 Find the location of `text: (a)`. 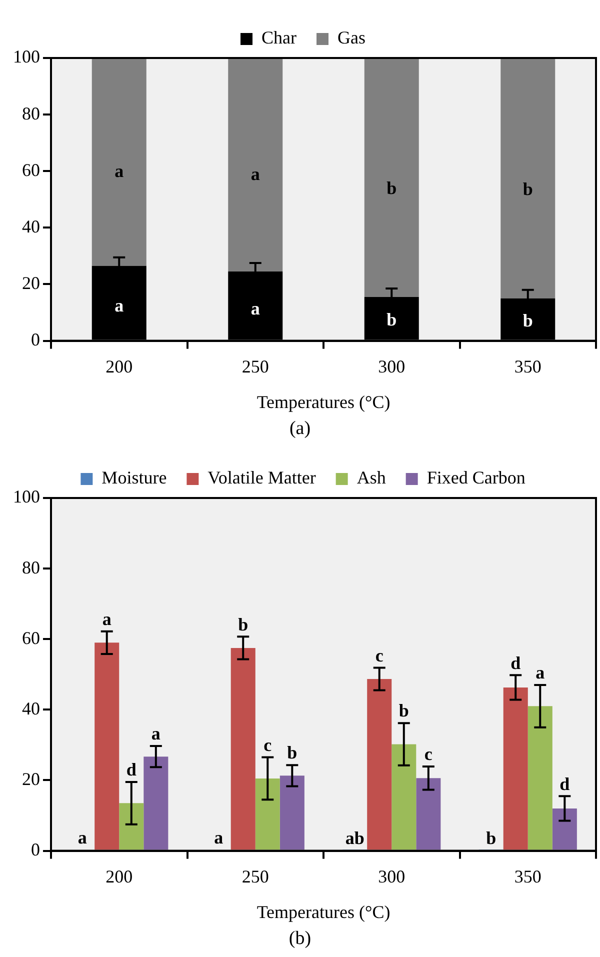

text: (a) is located at coordinates (300, 429).